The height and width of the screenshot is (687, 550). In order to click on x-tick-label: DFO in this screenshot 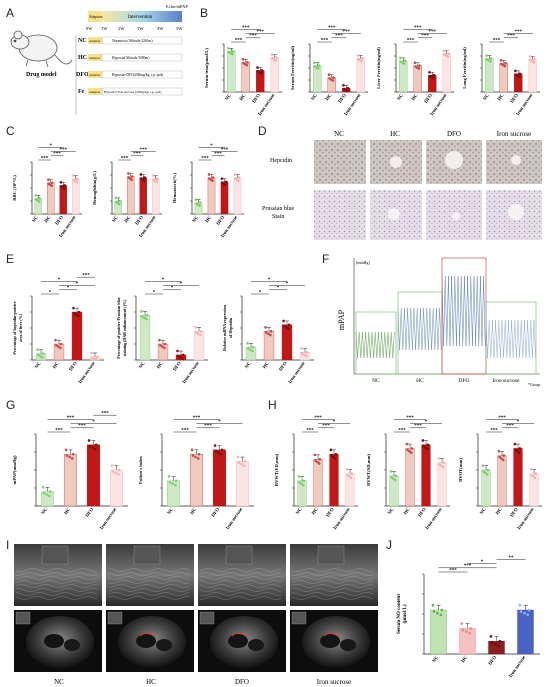, I will do `click(216, 512)`.